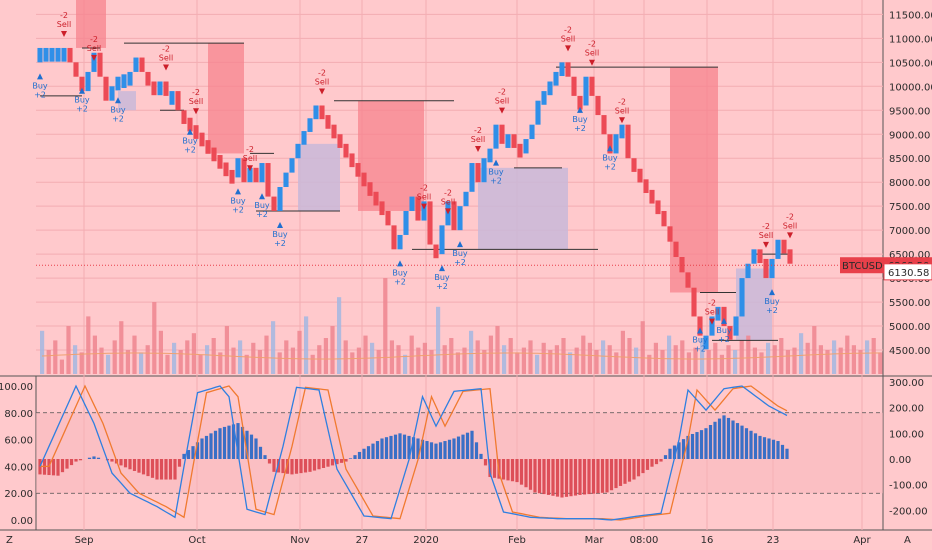  What do you see at coordinates (909, 111) in the screenshot?
I see `price-tick-label: 9500.00` at bounding box center [909, 111].